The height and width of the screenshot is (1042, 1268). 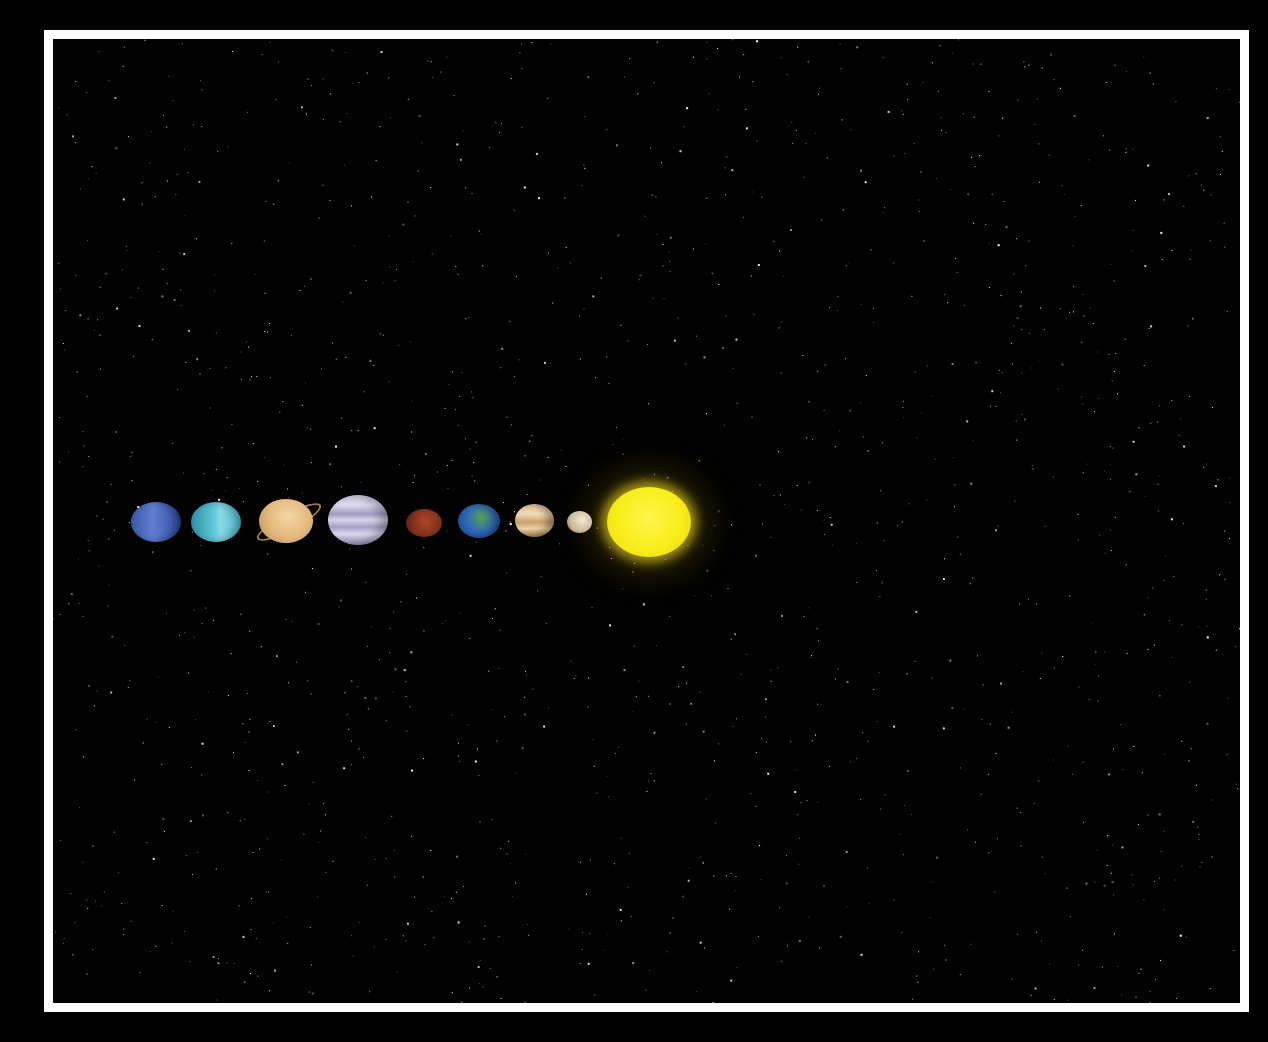 I want to click on venus, so click(x=534, y=520).